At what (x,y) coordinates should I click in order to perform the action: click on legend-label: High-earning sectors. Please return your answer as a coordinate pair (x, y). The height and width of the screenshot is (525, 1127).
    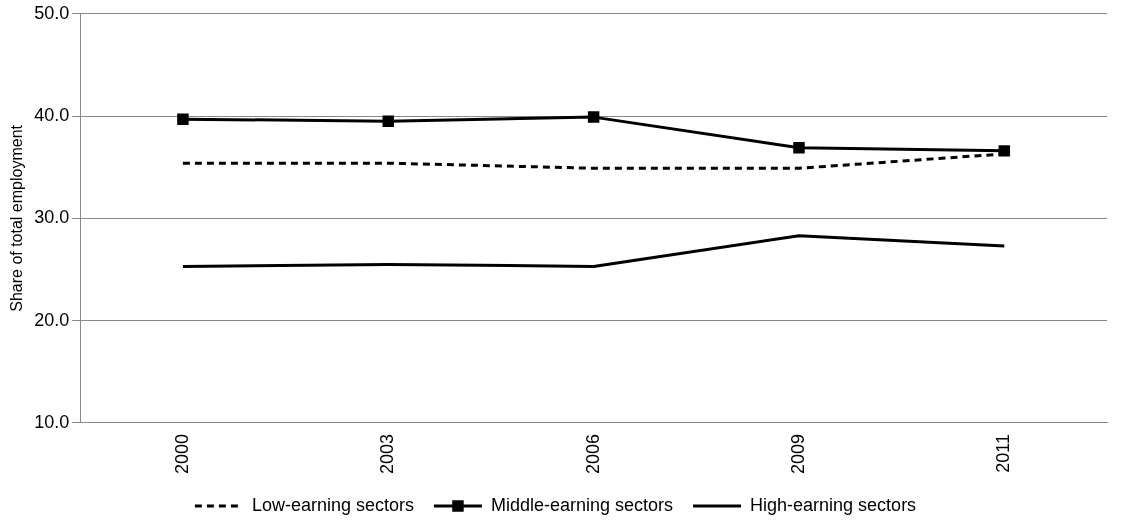
    Looking at the image, I should click on (833, 504).